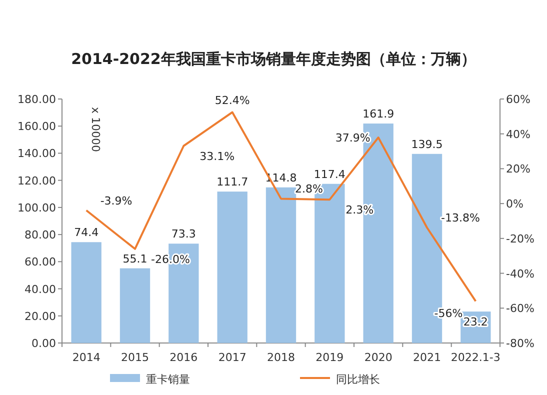 This screenshot has width=547, height=395. I want to click on y-tick-label: 80.00, so click(40, 235).